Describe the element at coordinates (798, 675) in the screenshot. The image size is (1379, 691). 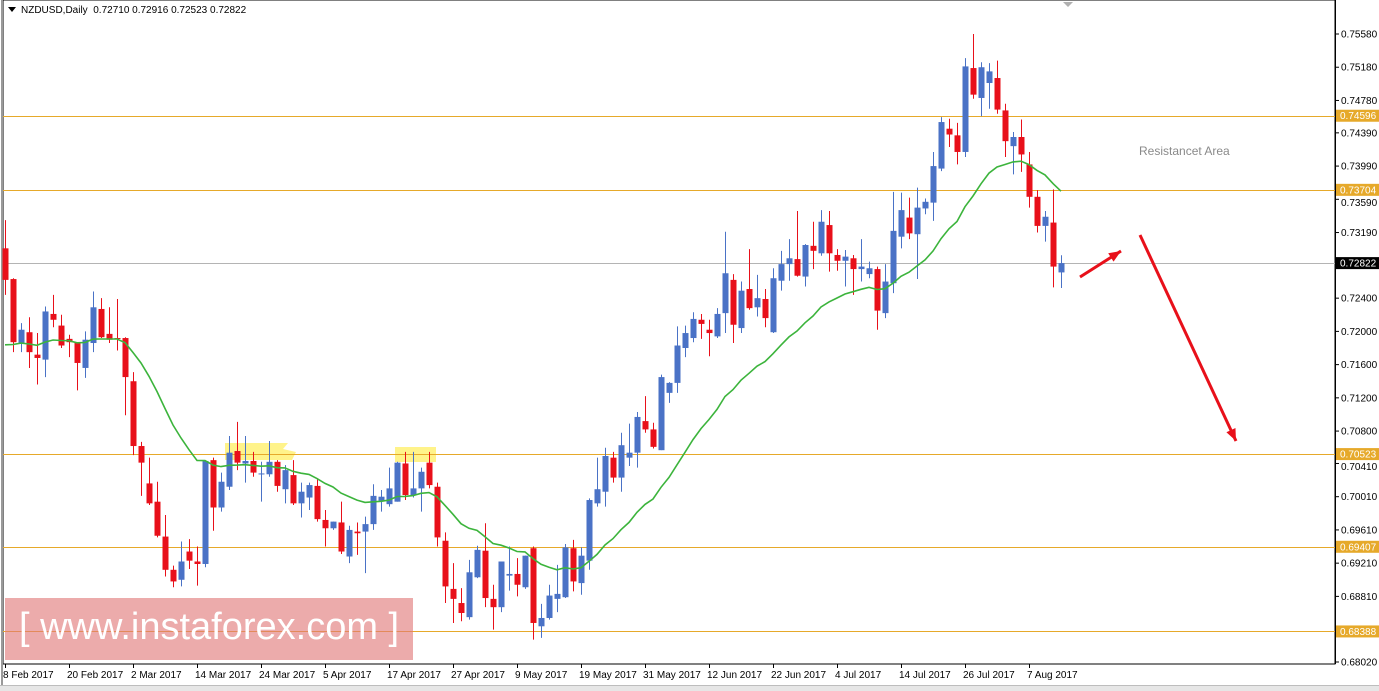
I see `x-tick-label: 22 Jun 2017` at that location.